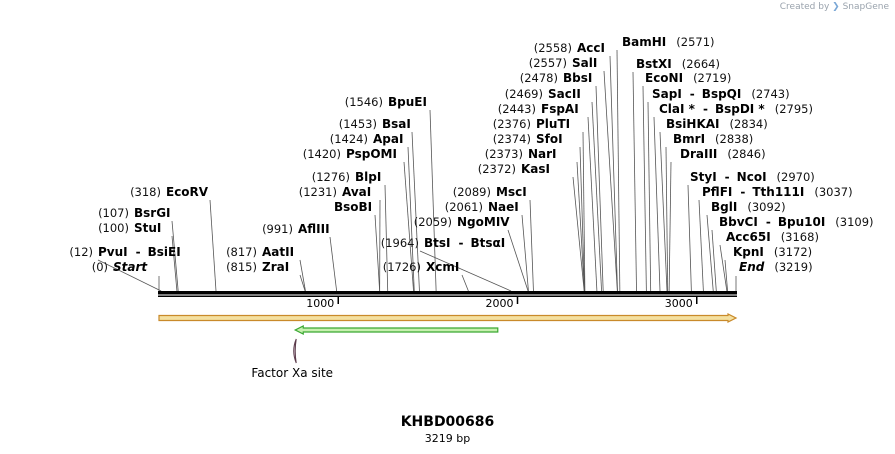 This screenshot has width=895, height=454. I want to click on site-label-pvui: (12) PvuI - BsiEI, so click(124, 252).